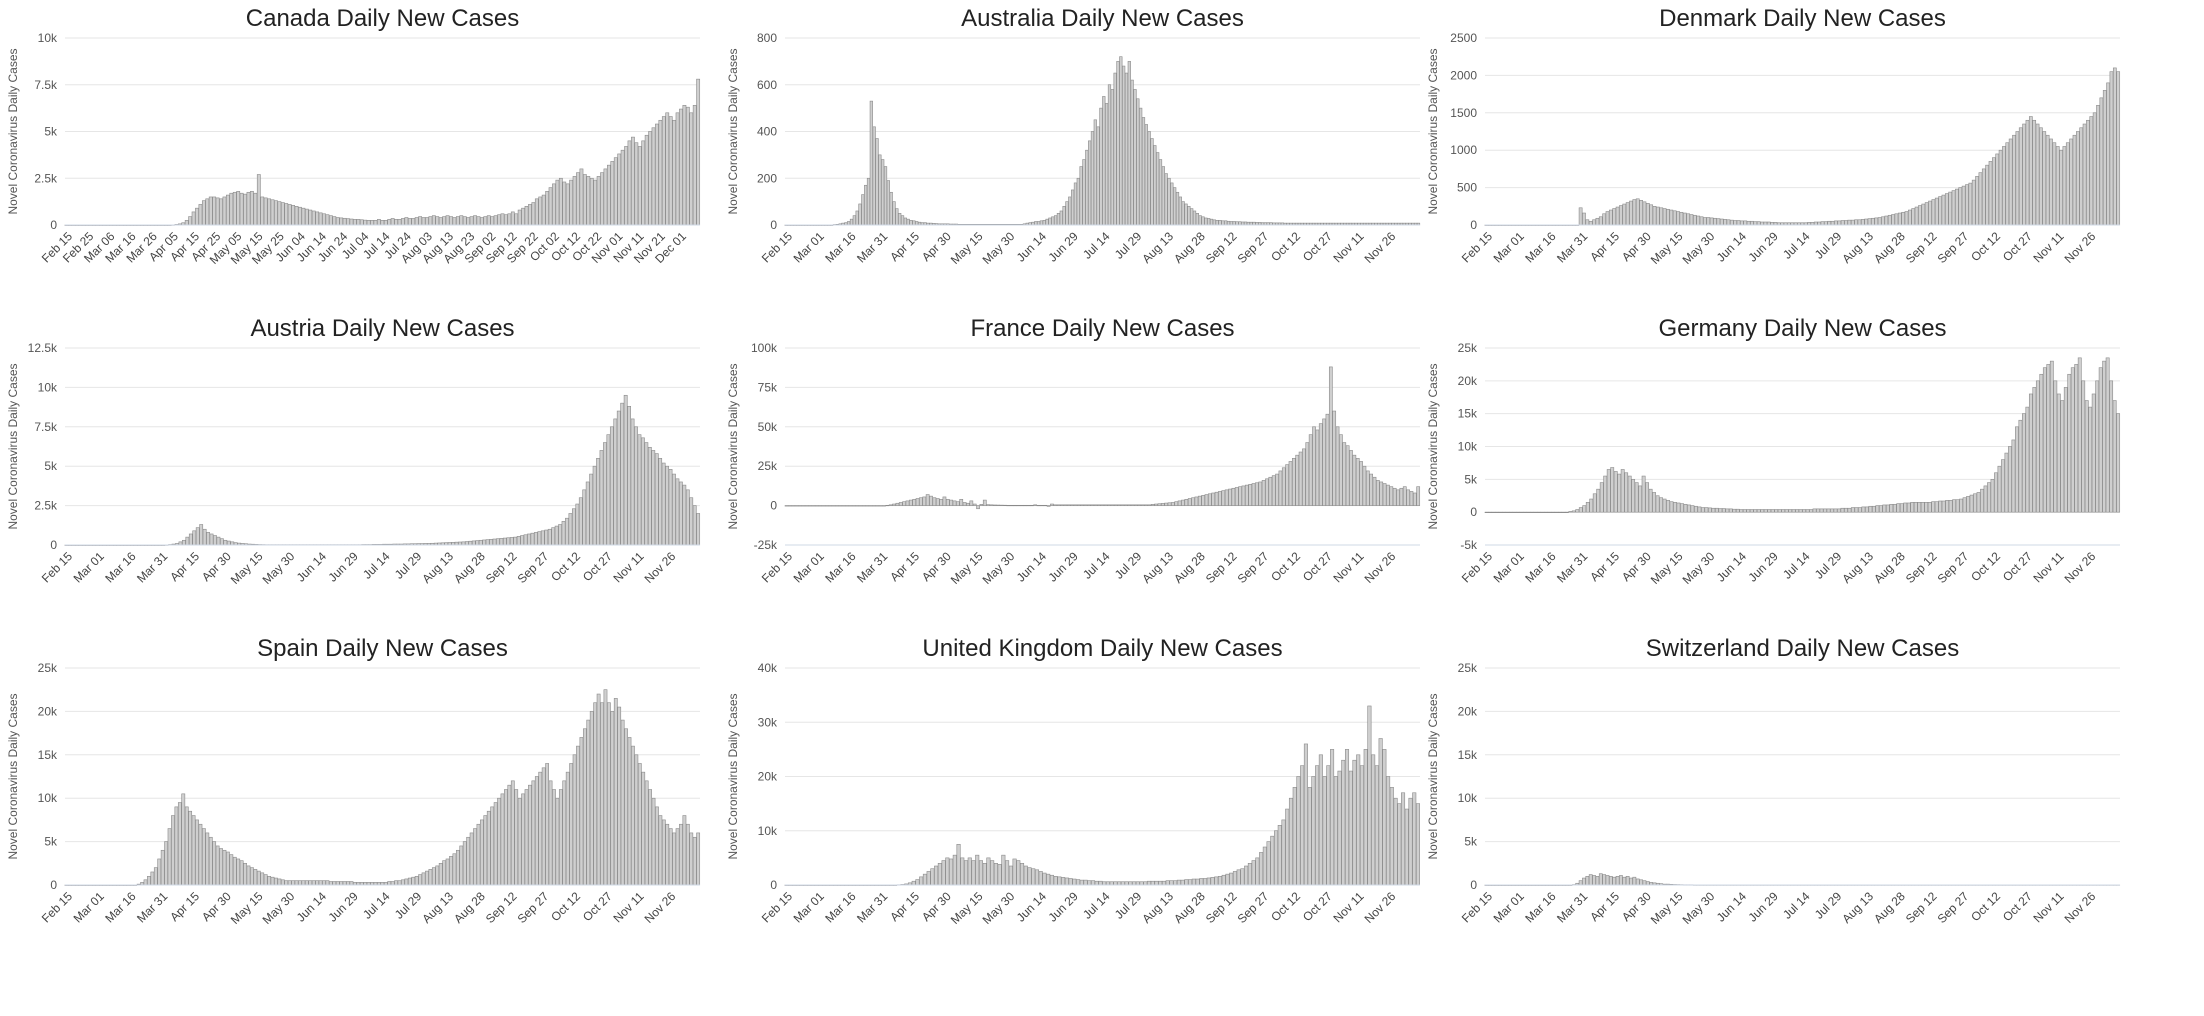 Image resolution: width=2204 pixels, height=1016 pixels. I want to click on x-tick-label: Mar 16, so click(840, 907).